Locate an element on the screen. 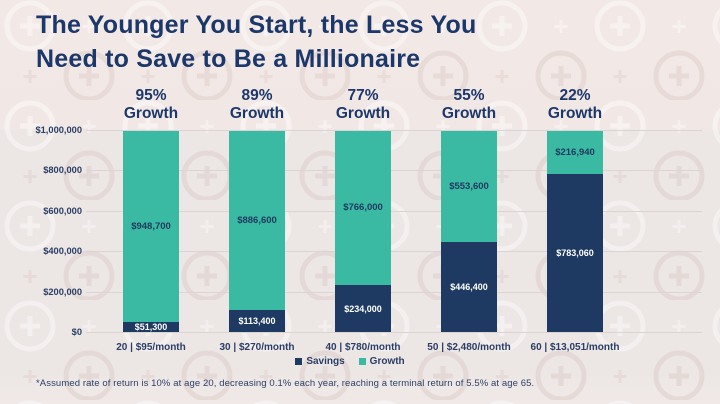 The height and width of the screenshot is (404, 720). x-axis-label: 40 | $780/month is located at coordinates (363, 347).